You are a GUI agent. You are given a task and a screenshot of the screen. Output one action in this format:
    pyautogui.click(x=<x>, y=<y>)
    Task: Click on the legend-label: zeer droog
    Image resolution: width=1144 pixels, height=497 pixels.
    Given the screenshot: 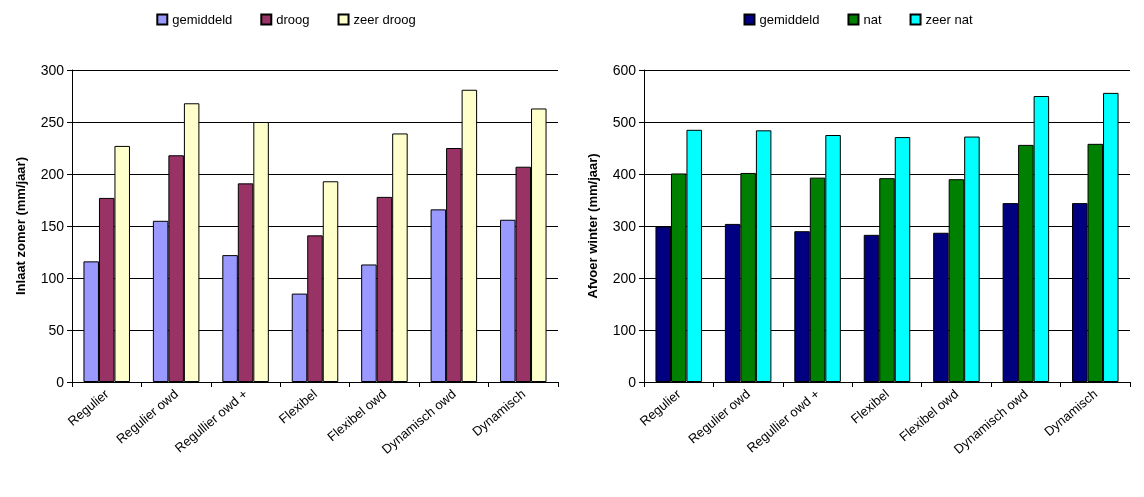 What is the action you would take?
    pyautogui.click(x=384, y=19)
    